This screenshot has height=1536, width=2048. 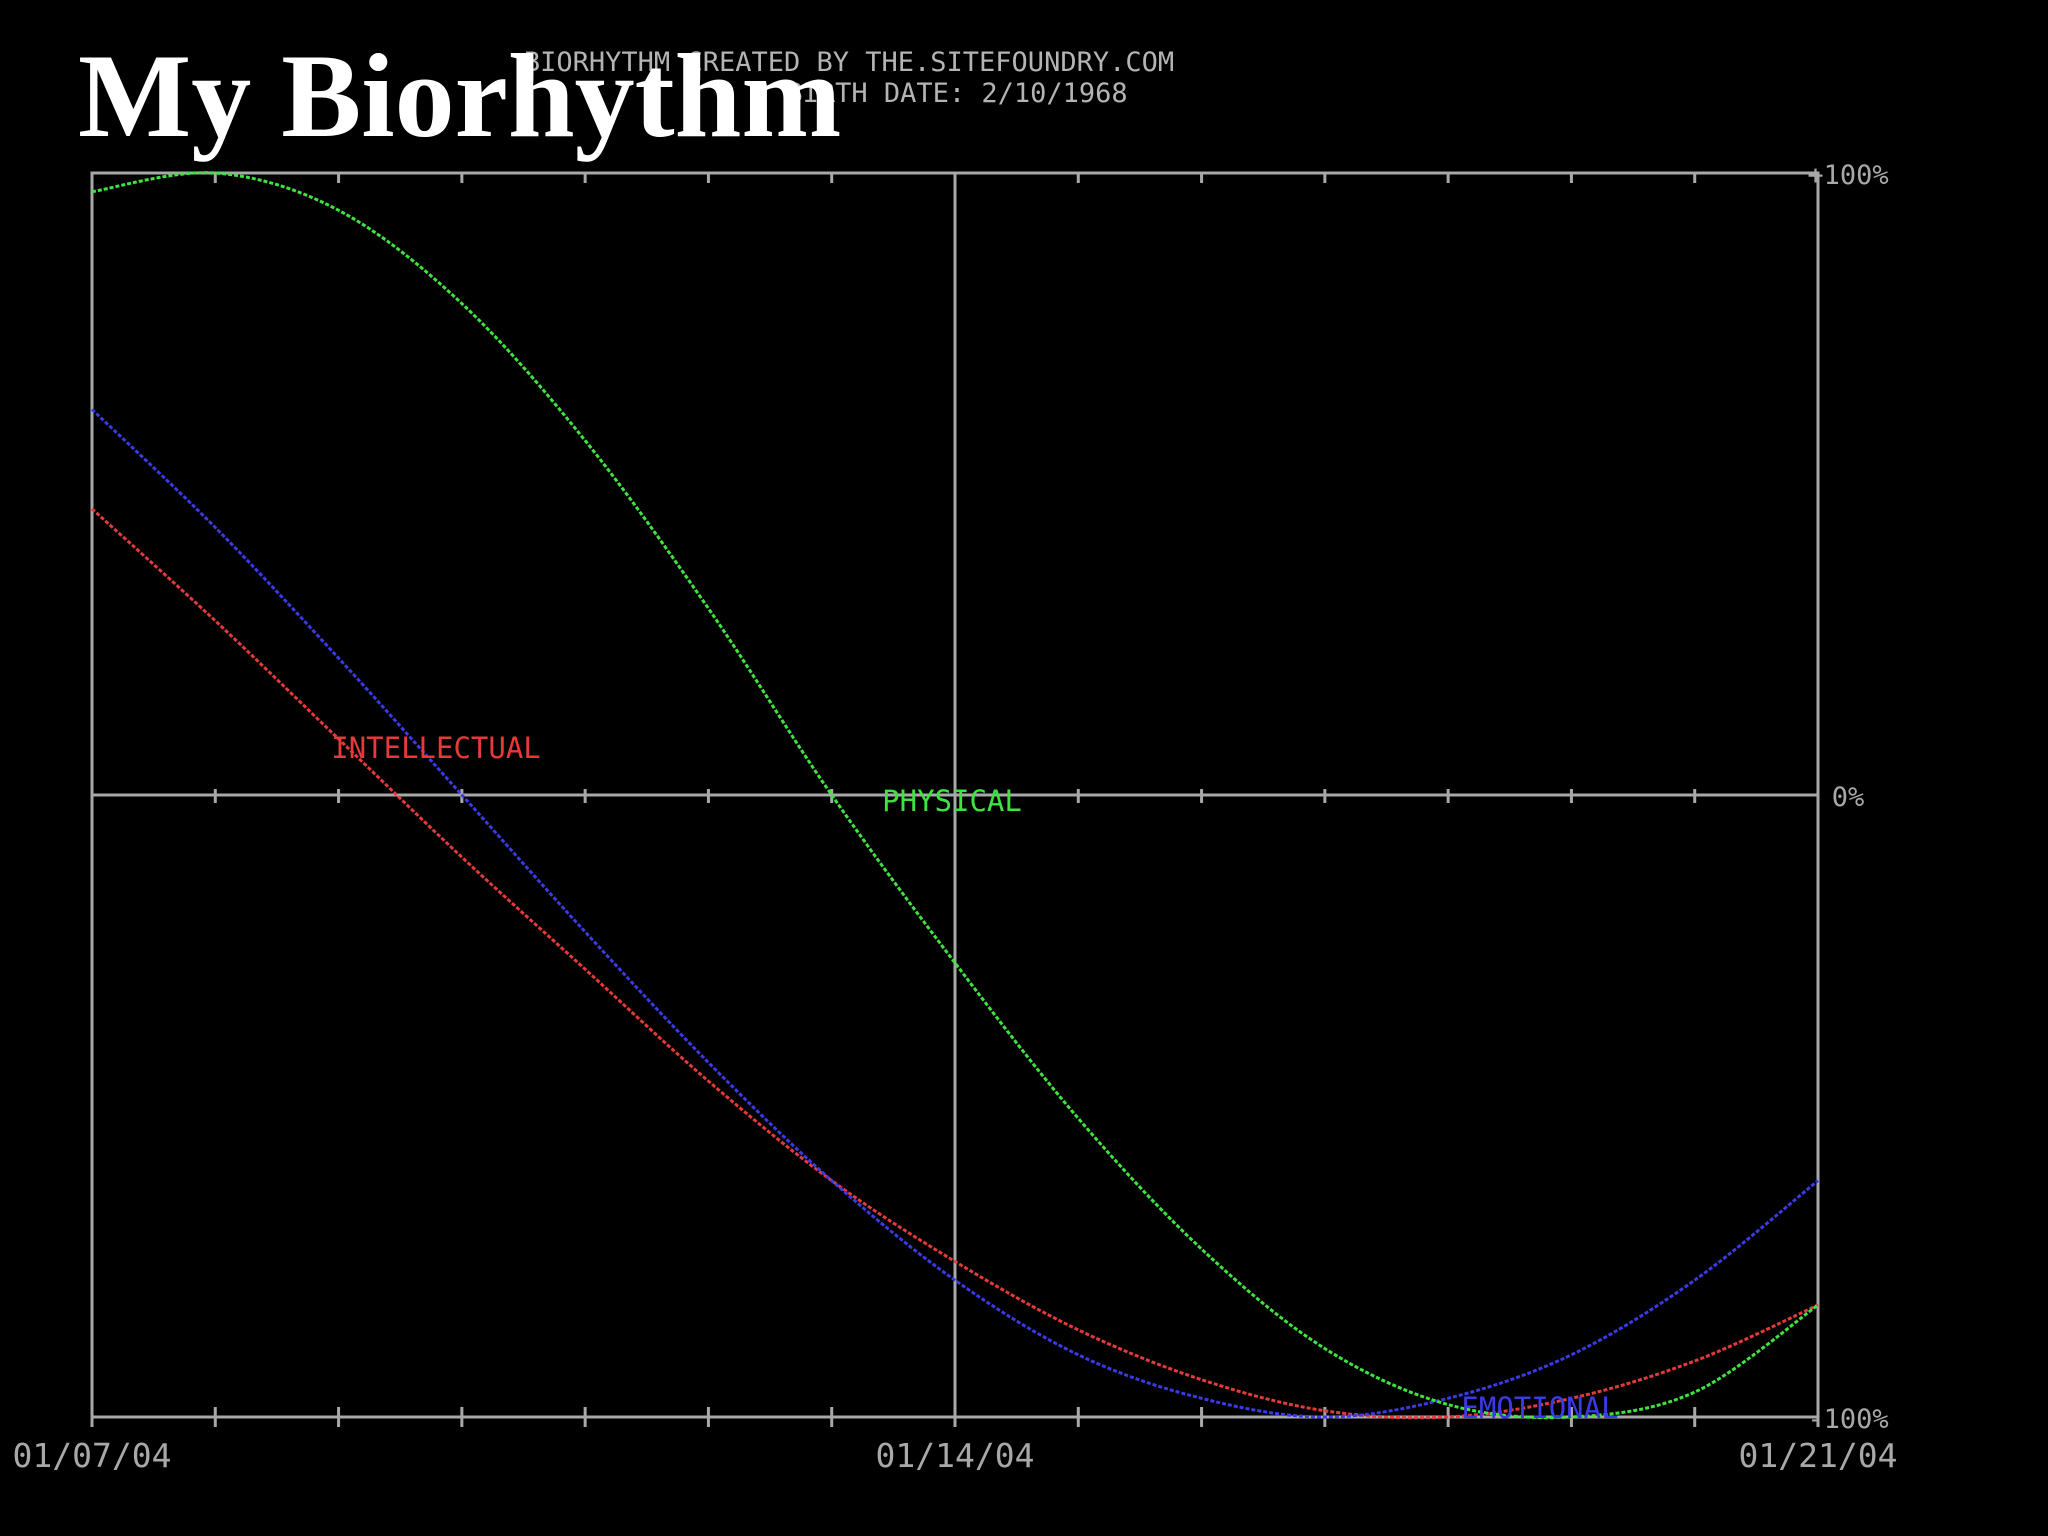 What do you see at coordinates (1847, 175) in the screenshot?
I see `y-tick-label: +100%` at bounding box center [1847, 175].